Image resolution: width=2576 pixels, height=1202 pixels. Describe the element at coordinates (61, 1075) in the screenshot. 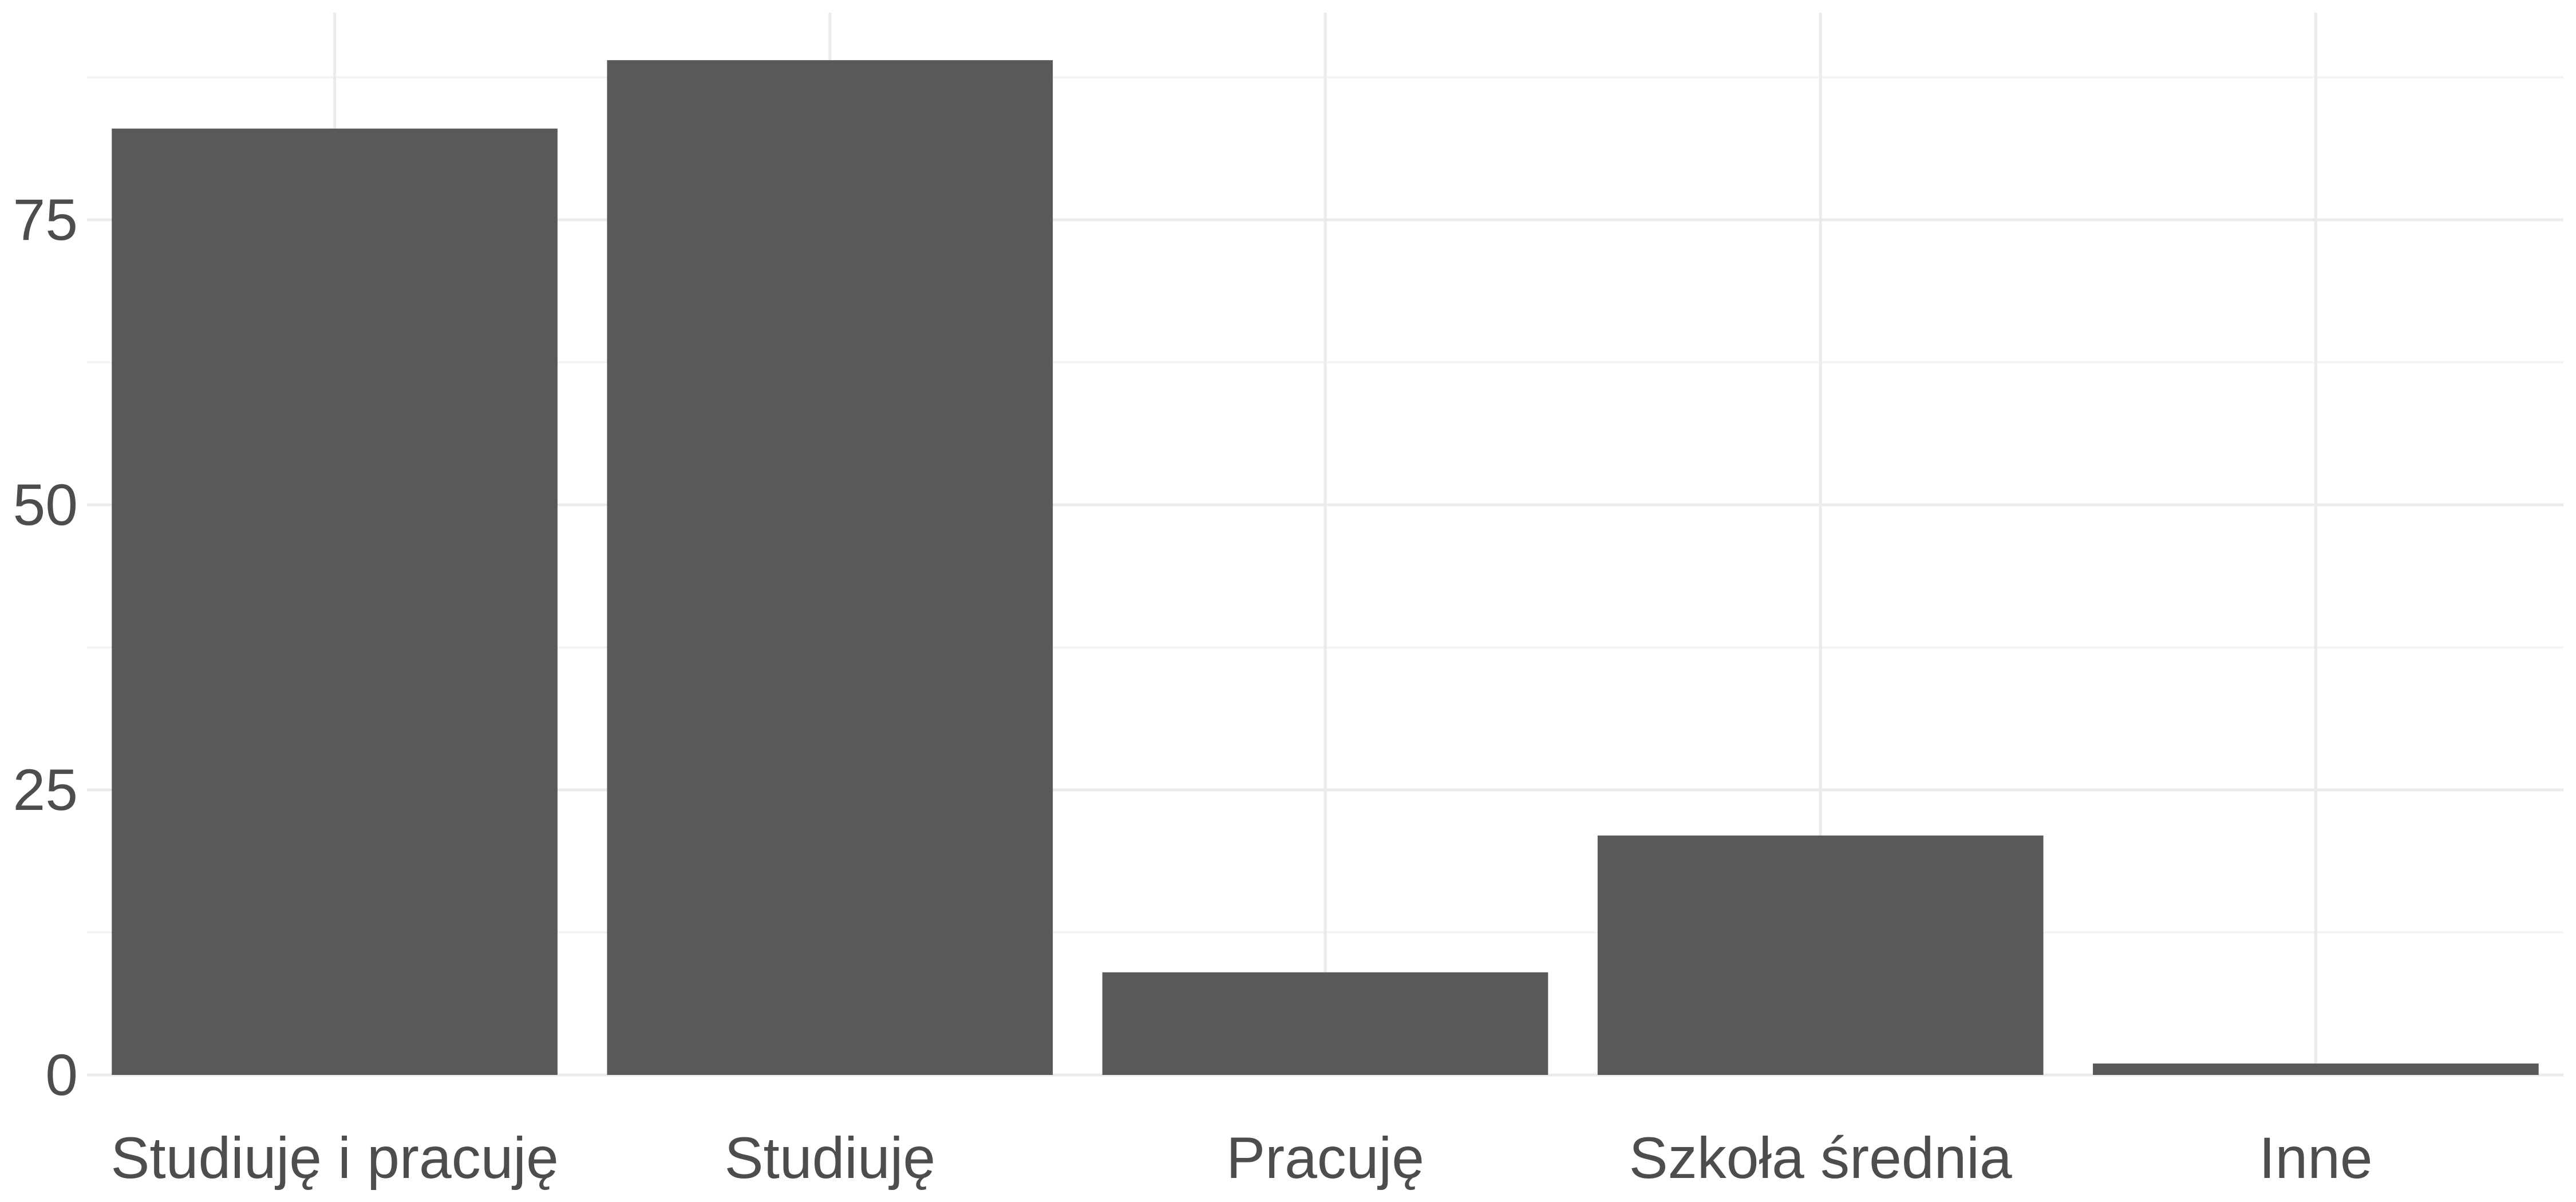

I see `y-tick-label: 0` at that location.